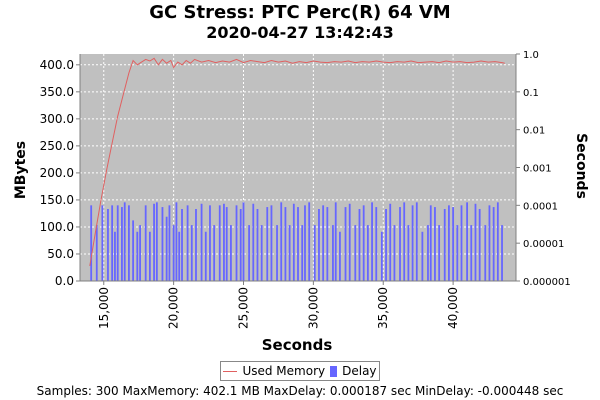 This screenshot has height=400, width=600. I want to click on legend: Used Memory Delay, so click(300, 371).